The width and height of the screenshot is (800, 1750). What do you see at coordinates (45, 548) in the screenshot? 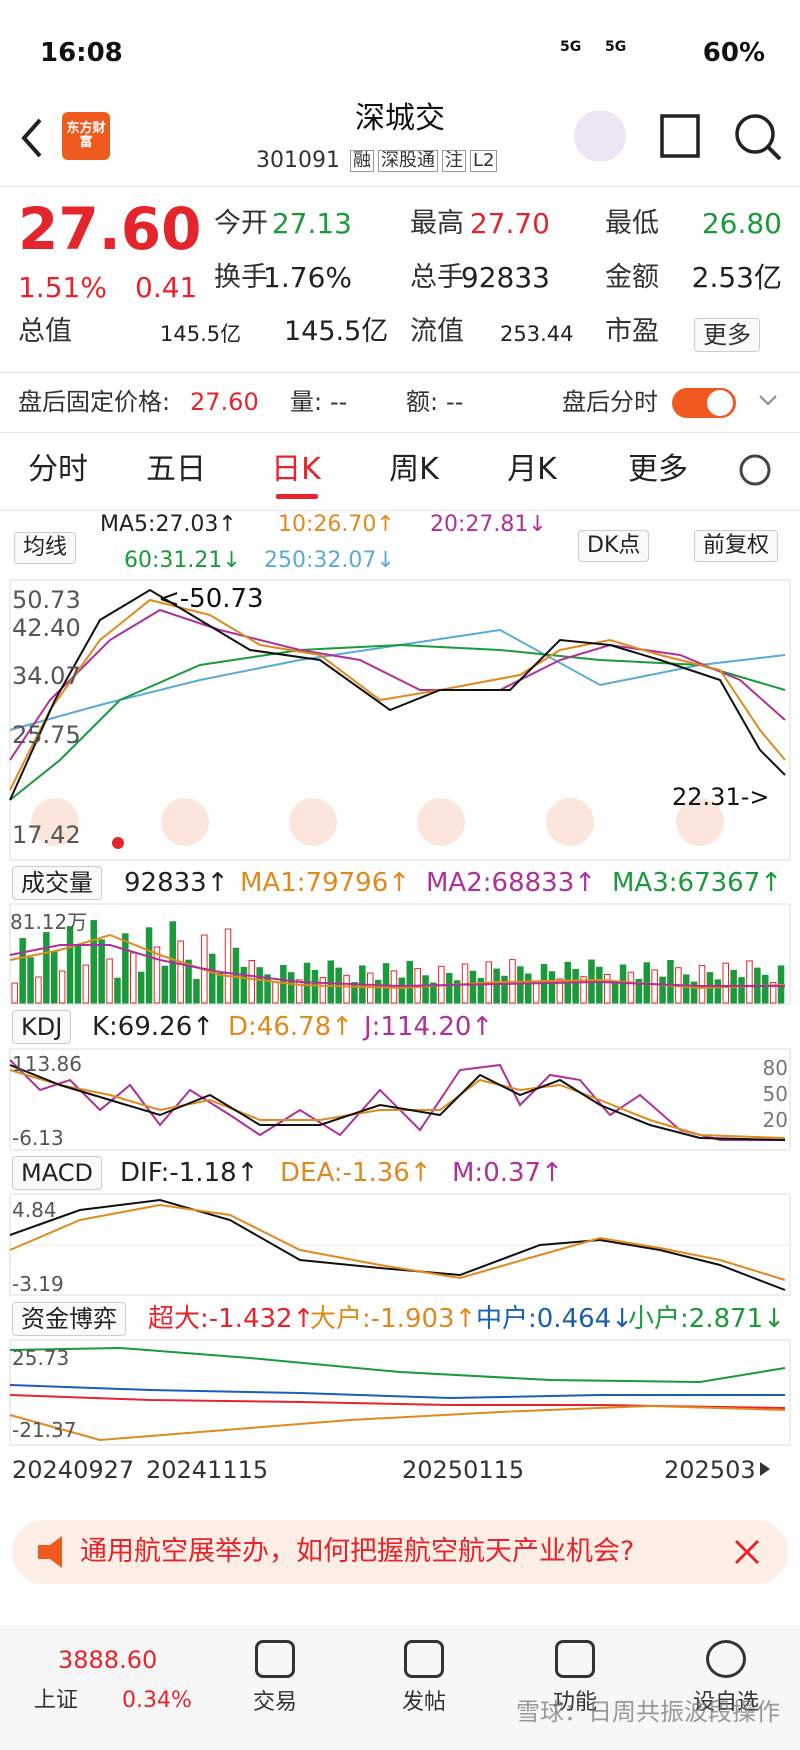
I see `ma-selector: 均线` at bounding box center [45, 548].